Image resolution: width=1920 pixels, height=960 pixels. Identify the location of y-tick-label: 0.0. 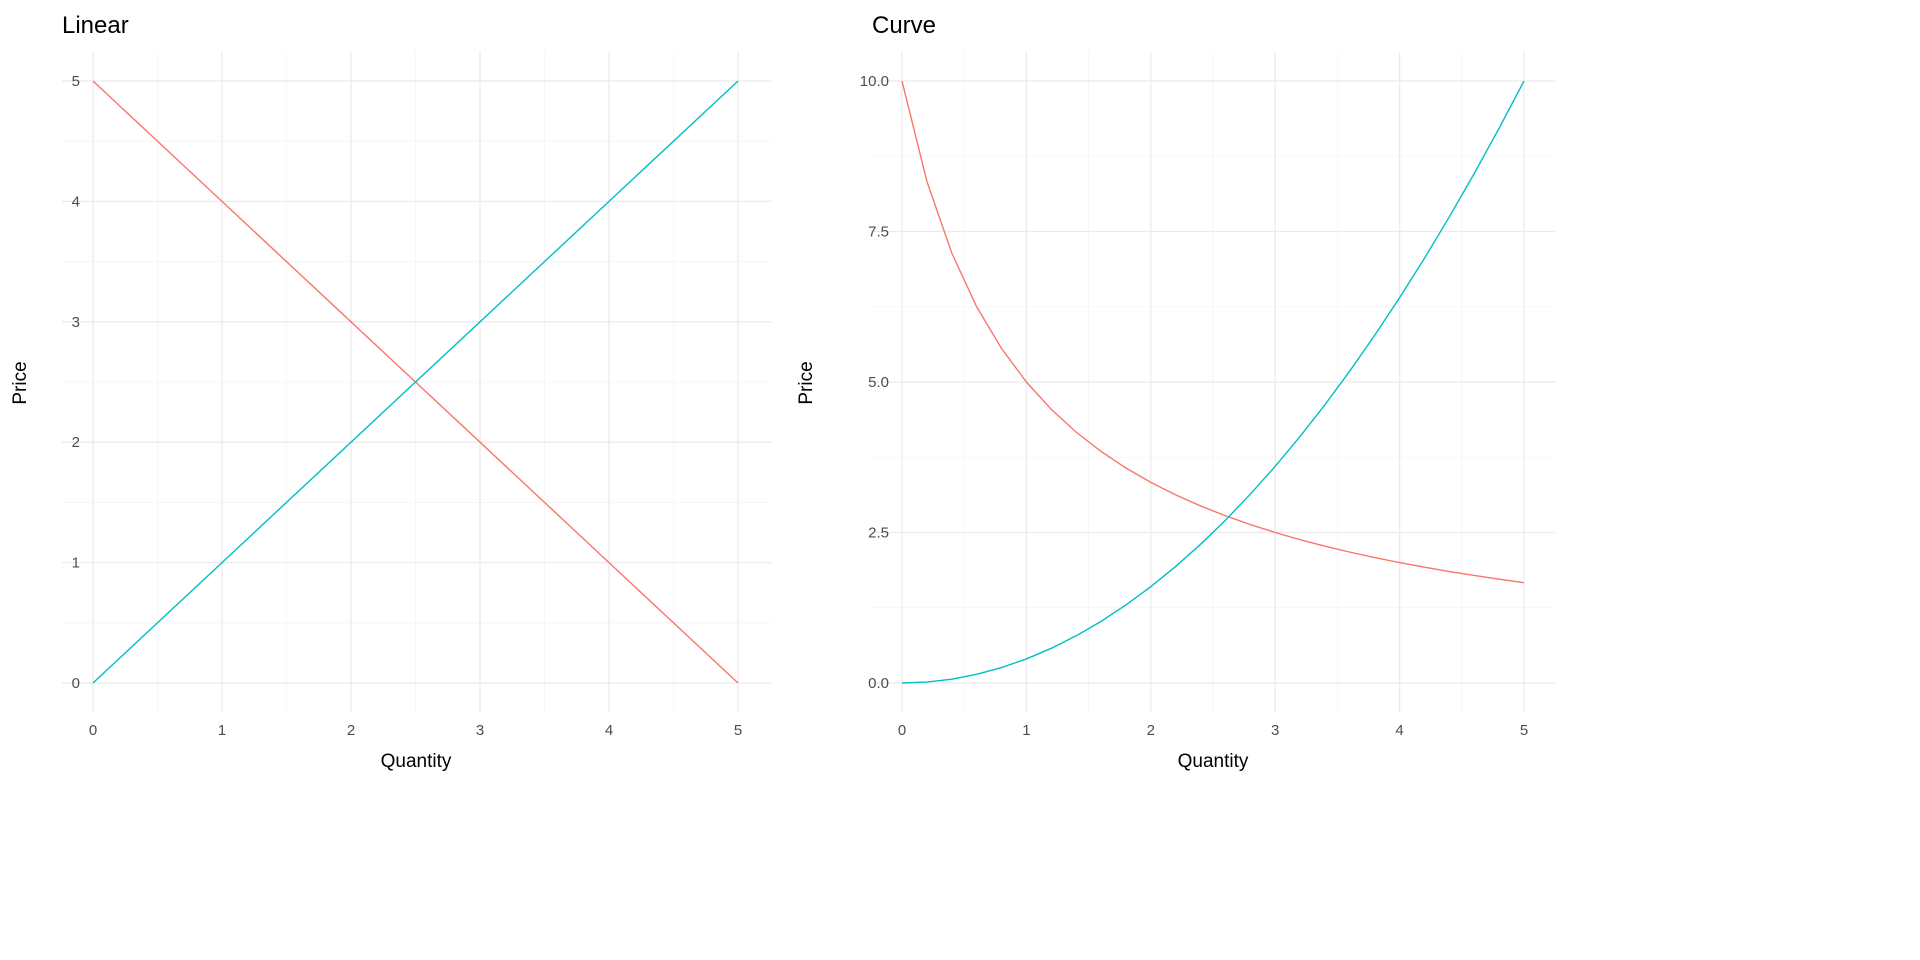
(878, 683).